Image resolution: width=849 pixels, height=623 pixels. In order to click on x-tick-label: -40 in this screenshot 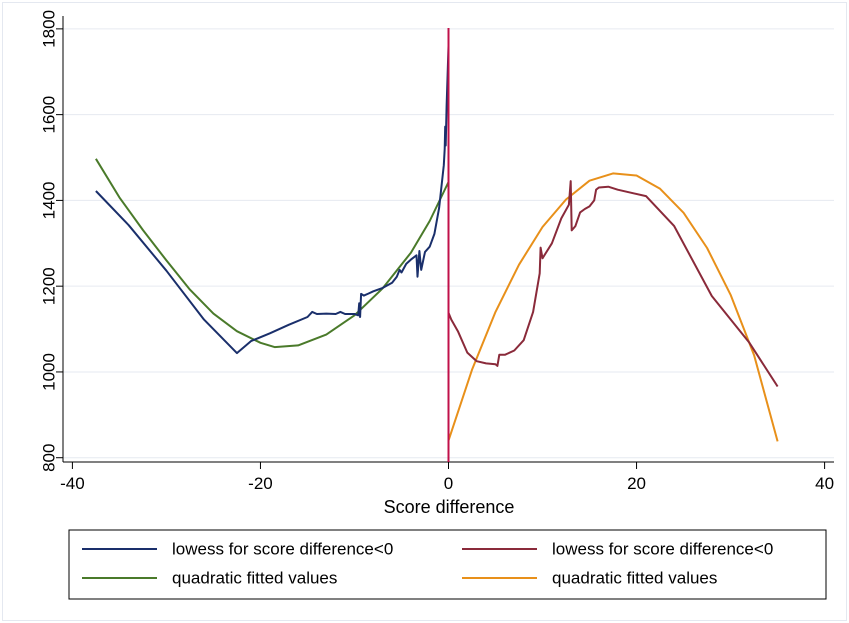, I will do `click(72, 483)`.